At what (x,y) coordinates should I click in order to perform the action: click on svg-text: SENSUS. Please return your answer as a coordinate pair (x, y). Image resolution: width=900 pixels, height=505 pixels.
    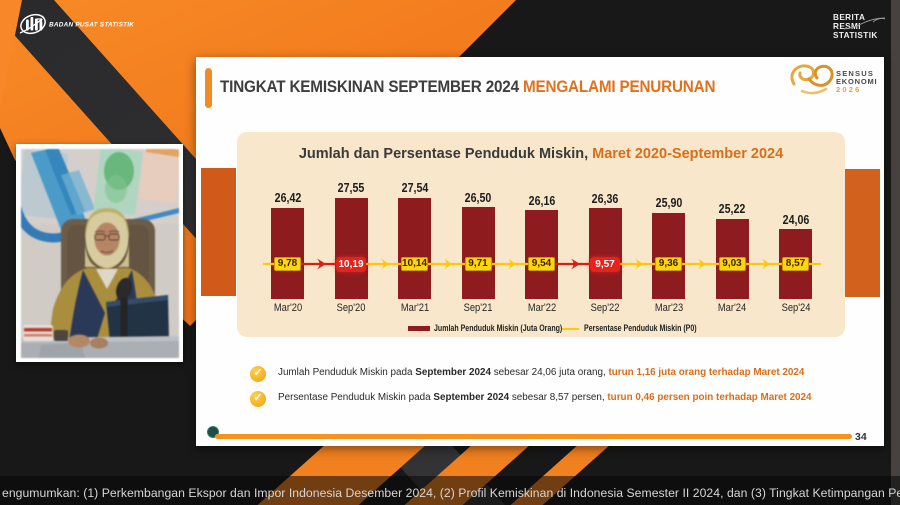
    Looking at the image, I should click on (855, 73).